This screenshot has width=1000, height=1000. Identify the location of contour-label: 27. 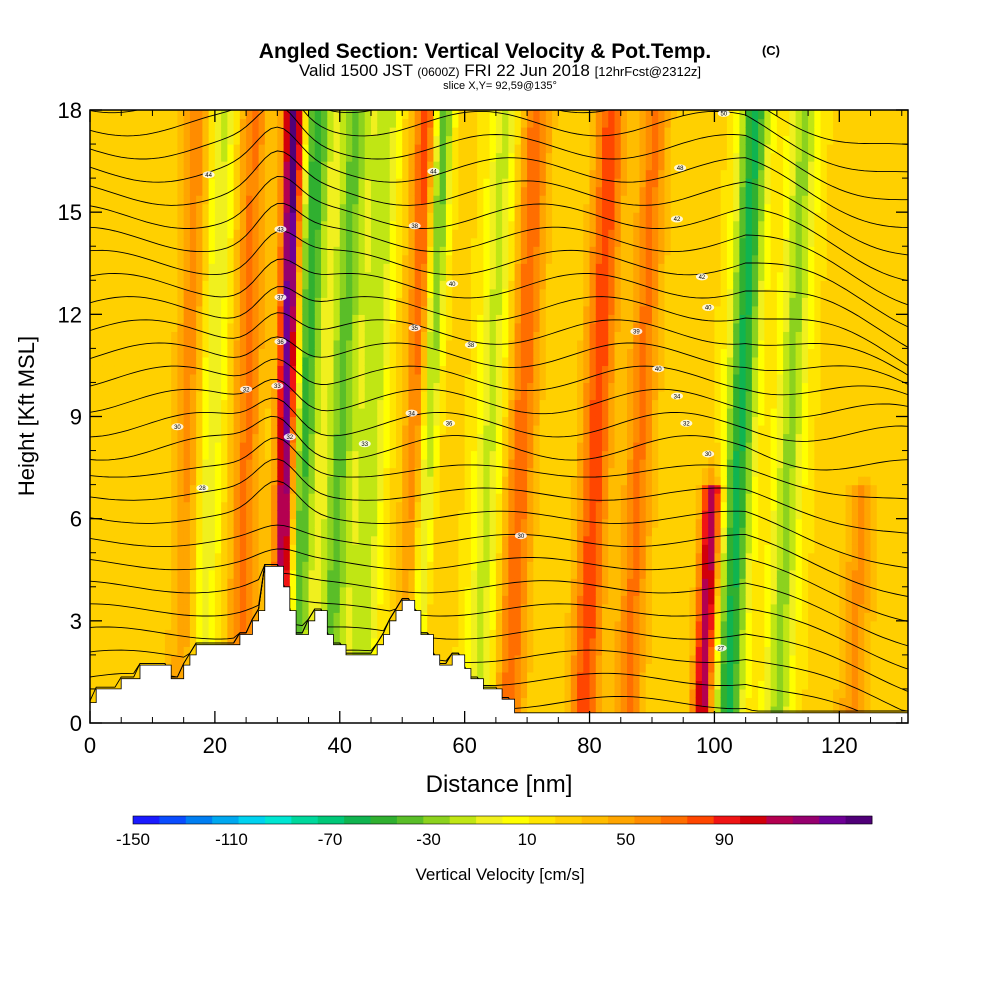
(720, 649).